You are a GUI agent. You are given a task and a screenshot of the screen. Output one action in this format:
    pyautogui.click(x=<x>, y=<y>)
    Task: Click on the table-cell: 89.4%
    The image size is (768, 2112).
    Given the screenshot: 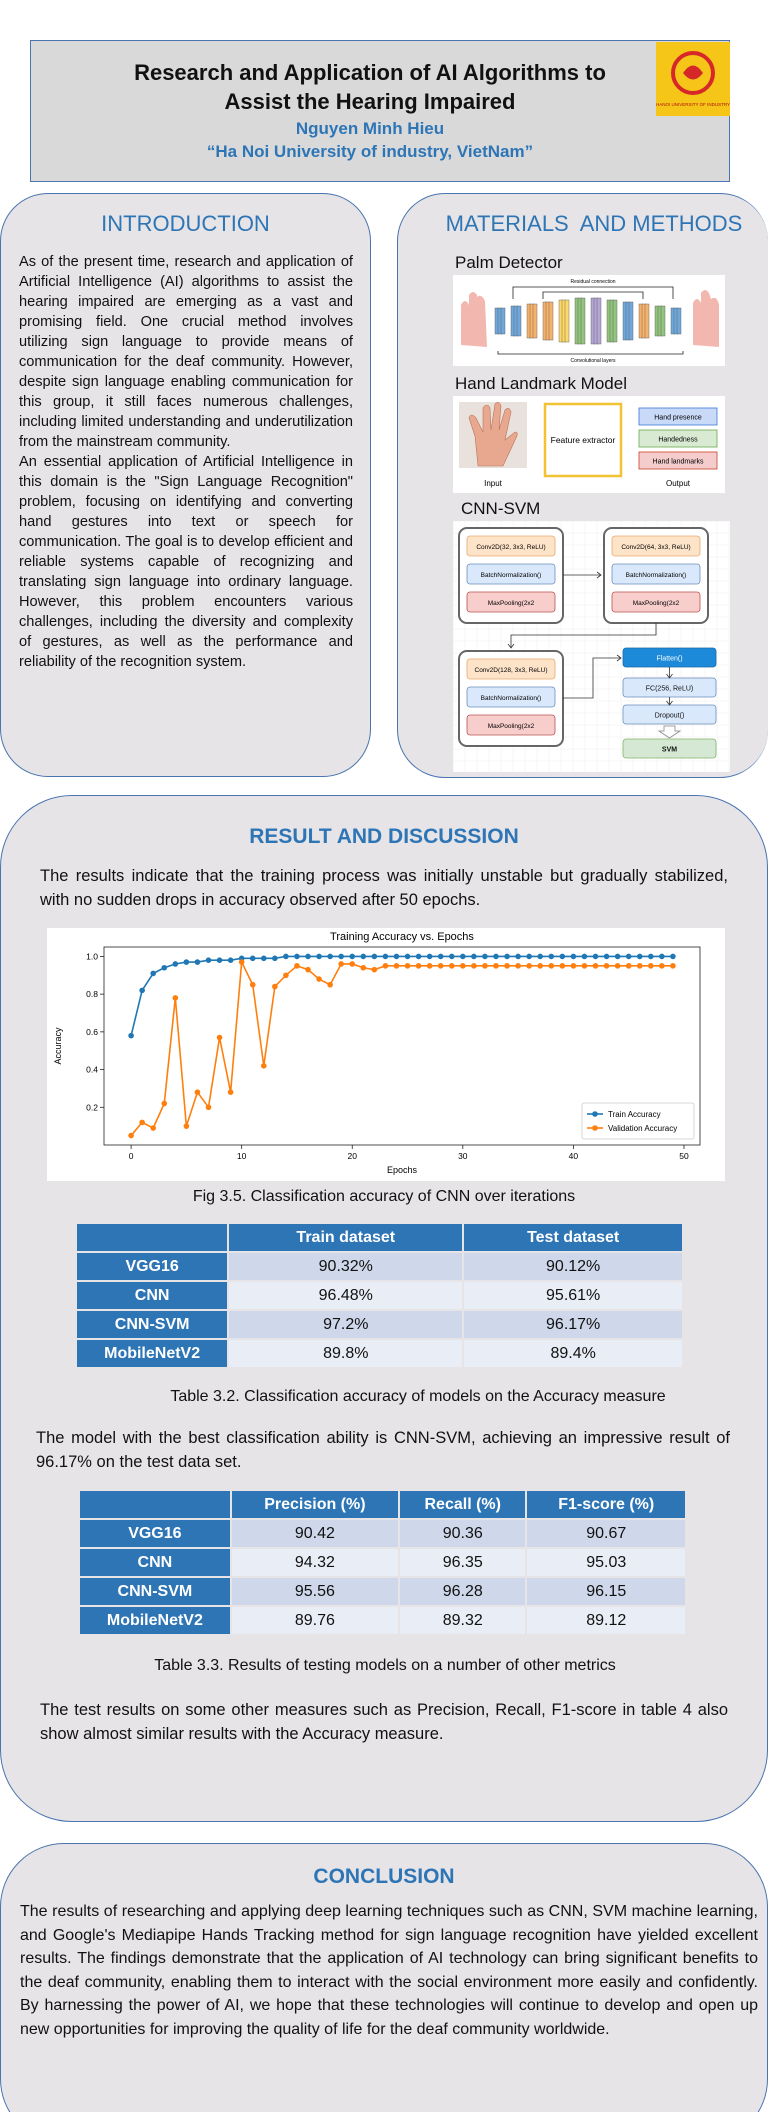 What is the action you would take?
    pyautogui.click(x=573, y=1353)
    